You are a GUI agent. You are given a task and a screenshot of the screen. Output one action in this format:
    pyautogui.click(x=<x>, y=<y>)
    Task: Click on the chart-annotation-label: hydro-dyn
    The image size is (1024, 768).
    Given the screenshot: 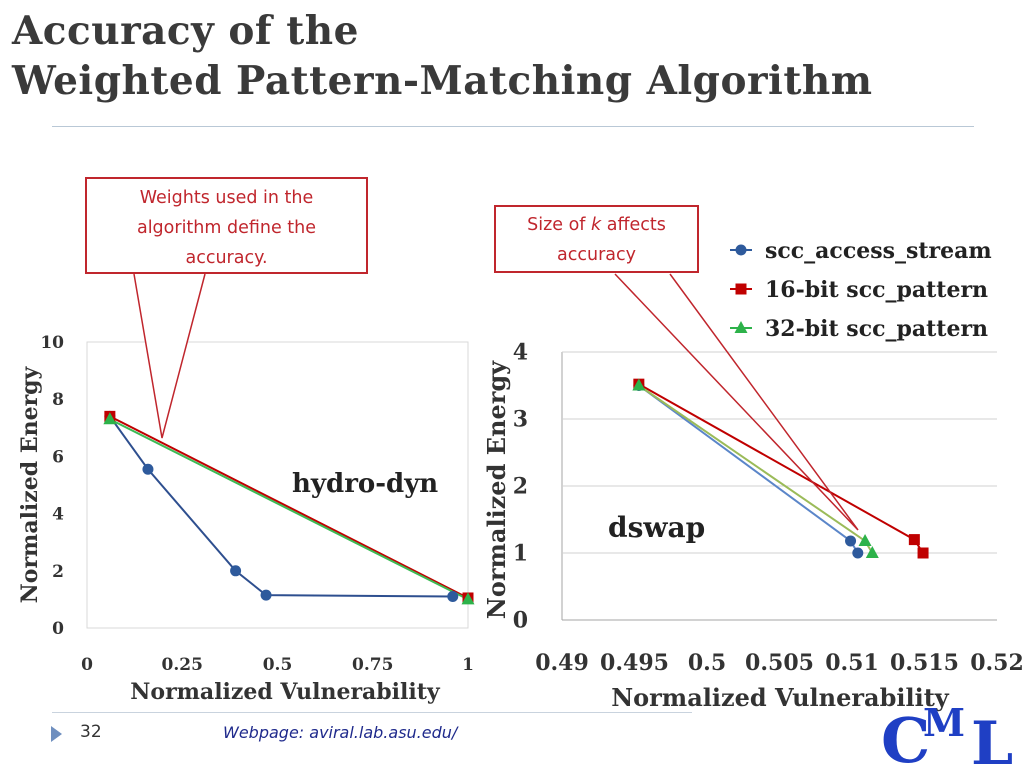 What is the action you would take?
    pyautogui.click(x=365, y=484)
    